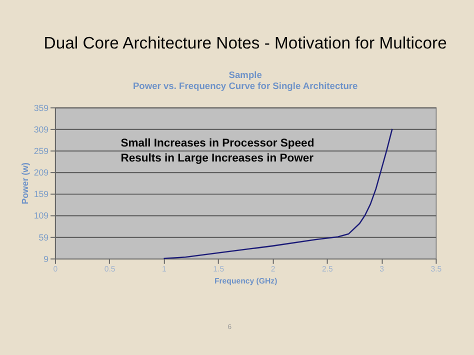 This screenshot has height=355, width=474. Describe the element at coordinates (110, 269) in the screenshot. I see `x-tick-label: 0.5` at that location.